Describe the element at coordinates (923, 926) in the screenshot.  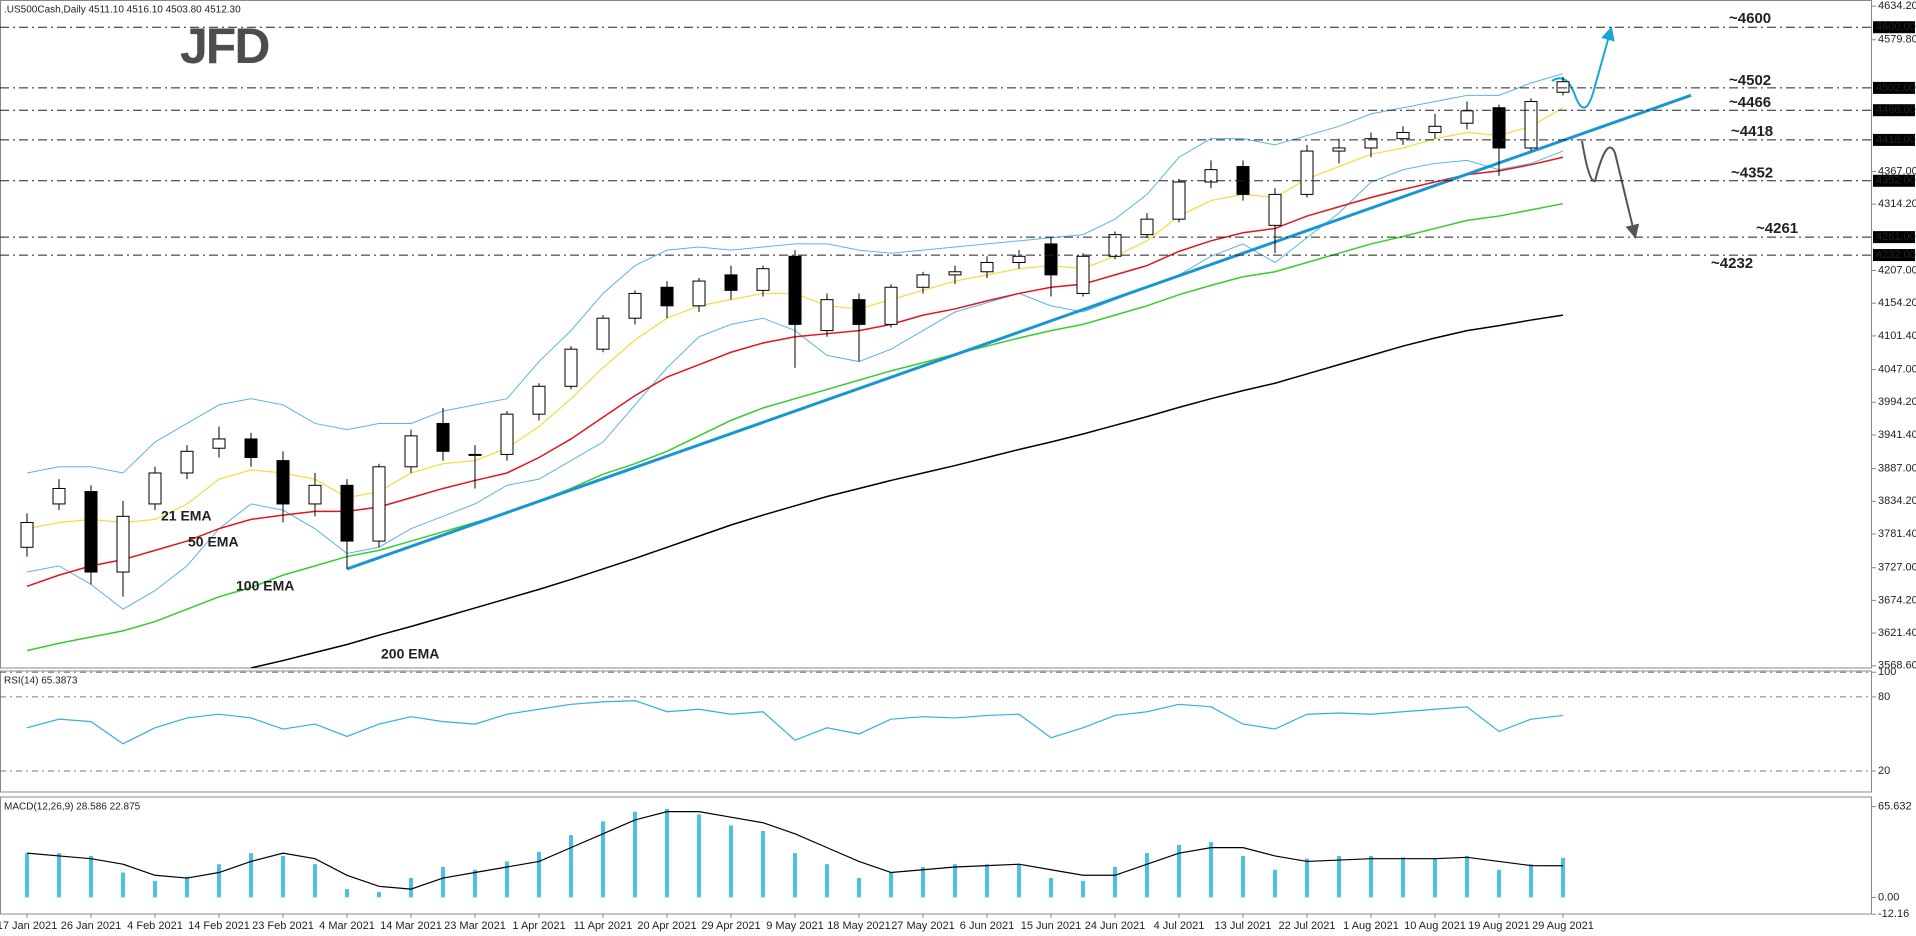
I see `x-tick-label: 27 May 2021` at that location.